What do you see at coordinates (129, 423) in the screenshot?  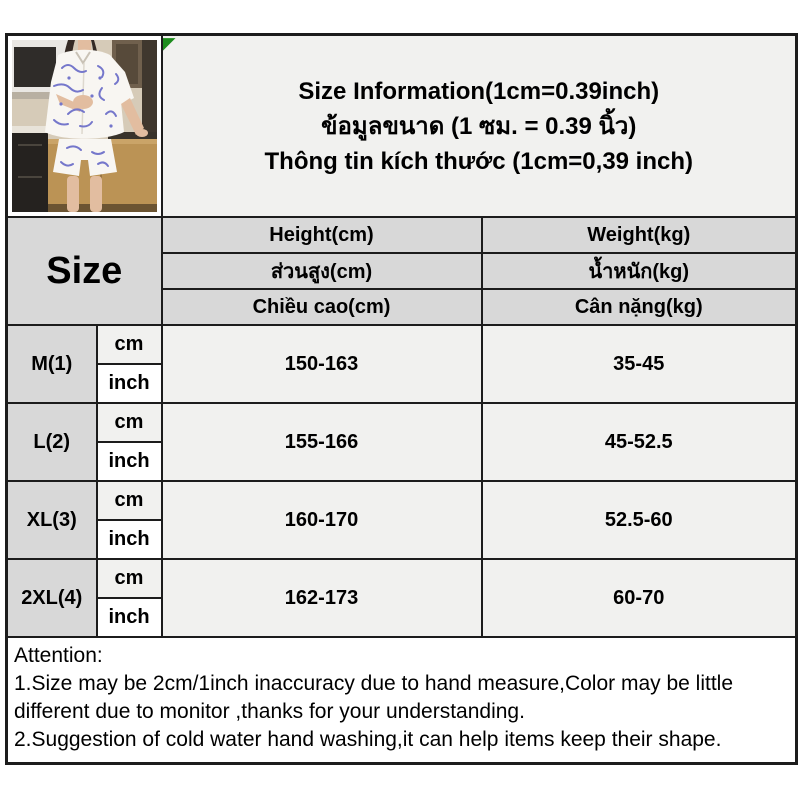 I see `unit-cm-l: cm` at bounding box center [129, 423].